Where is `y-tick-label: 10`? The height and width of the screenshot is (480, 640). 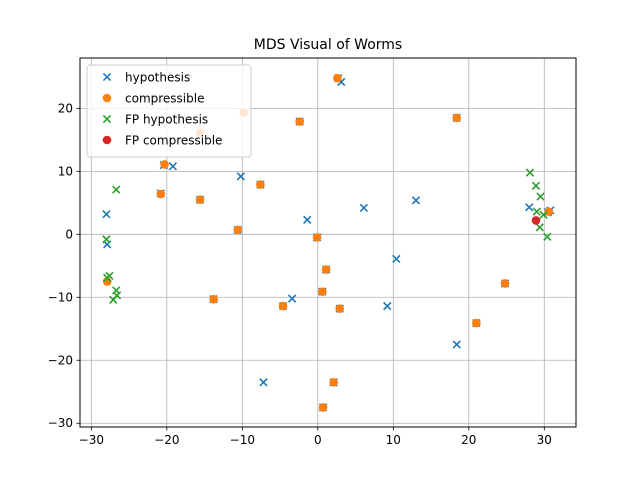 y-tick-label: 10 is located at coordinates (65, 171).